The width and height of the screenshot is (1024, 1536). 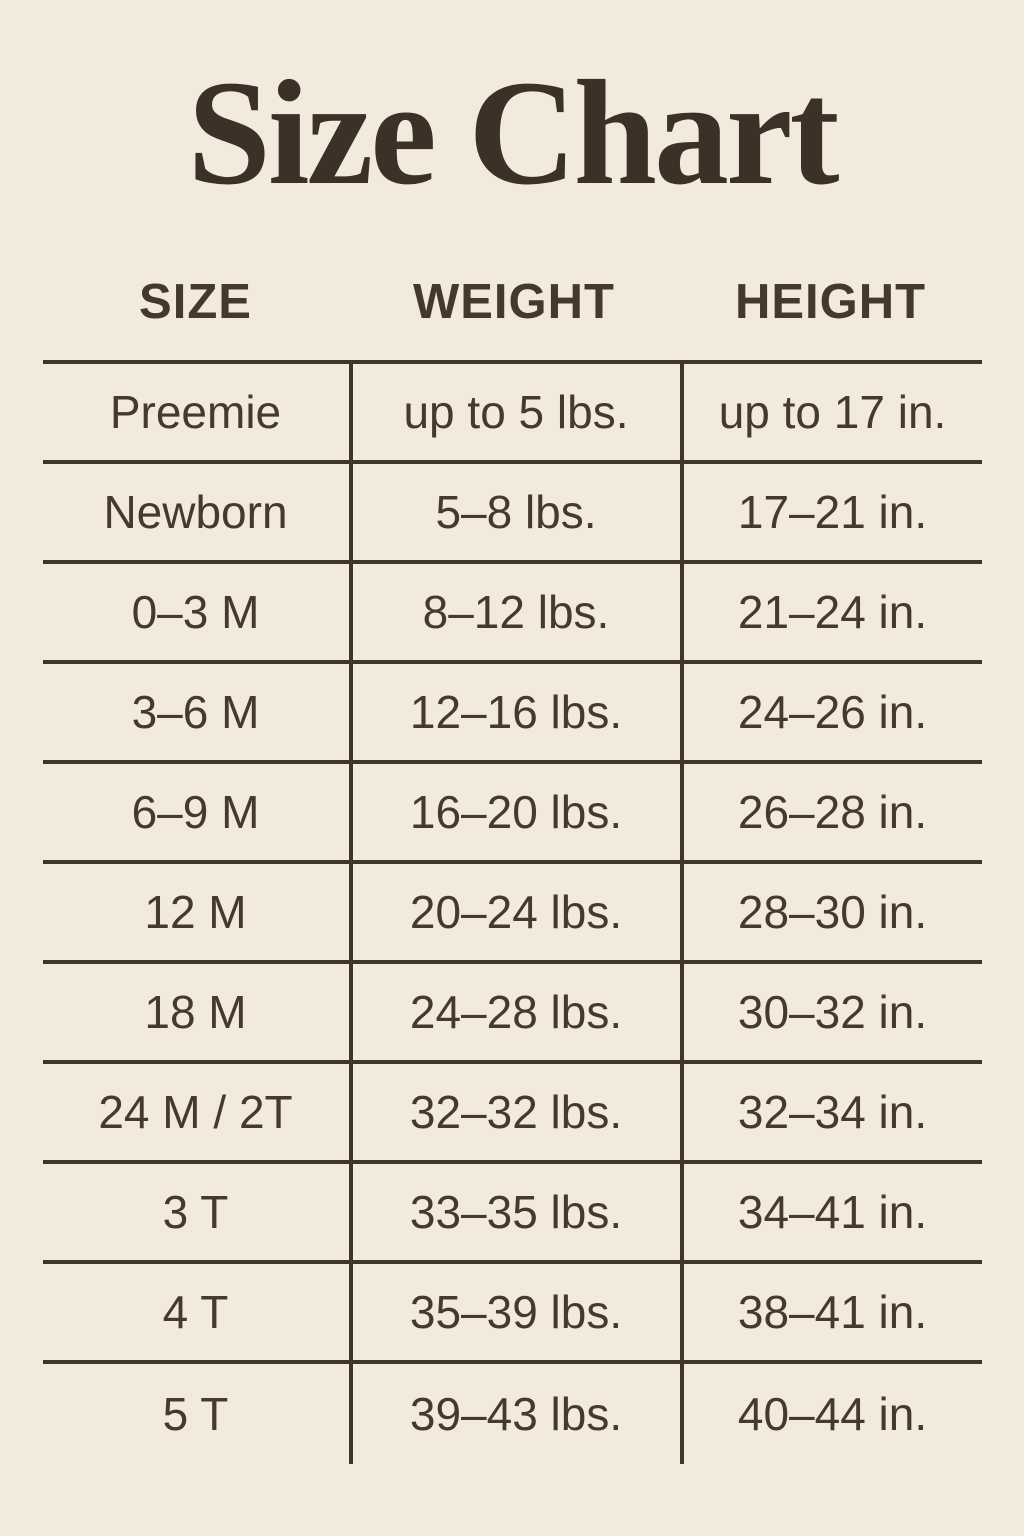 I want to click on cell-size: 3–6 M, so click(x=195, y=712).